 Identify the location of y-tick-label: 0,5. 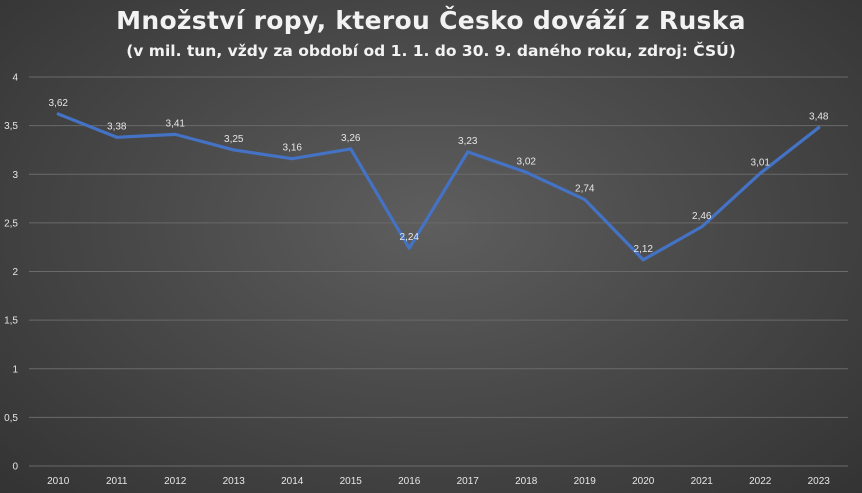
(11, 418).